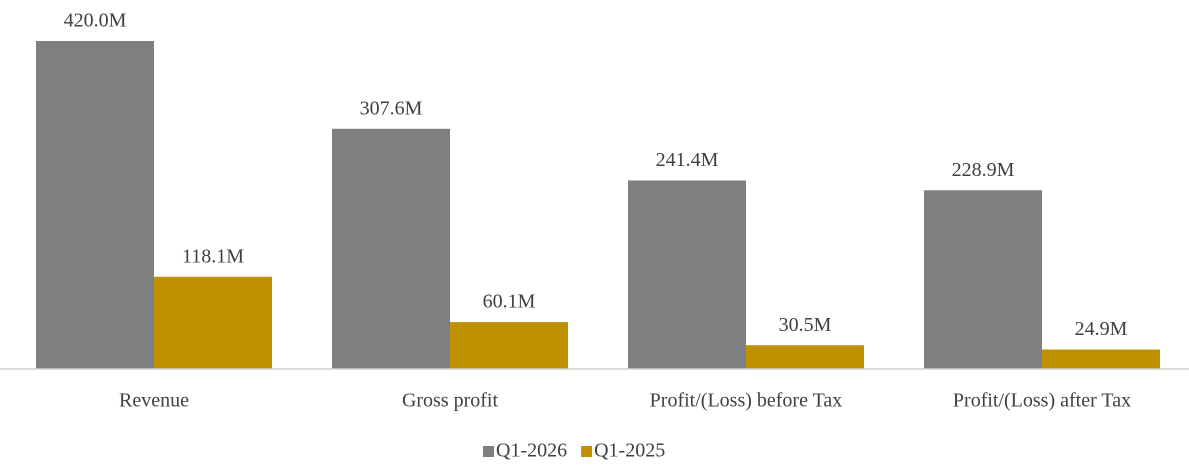 The width and height of the screenshot is (1189, 465). Describe the element at coordinates (95, 21) in the screenshot. I see `value-label: 420.0M` at that location.